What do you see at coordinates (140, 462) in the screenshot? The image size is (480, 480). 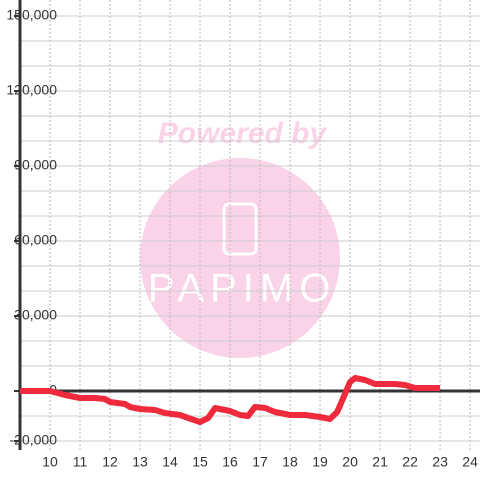 I see `x-tick-label: 13` at bounding box center [140, 462].